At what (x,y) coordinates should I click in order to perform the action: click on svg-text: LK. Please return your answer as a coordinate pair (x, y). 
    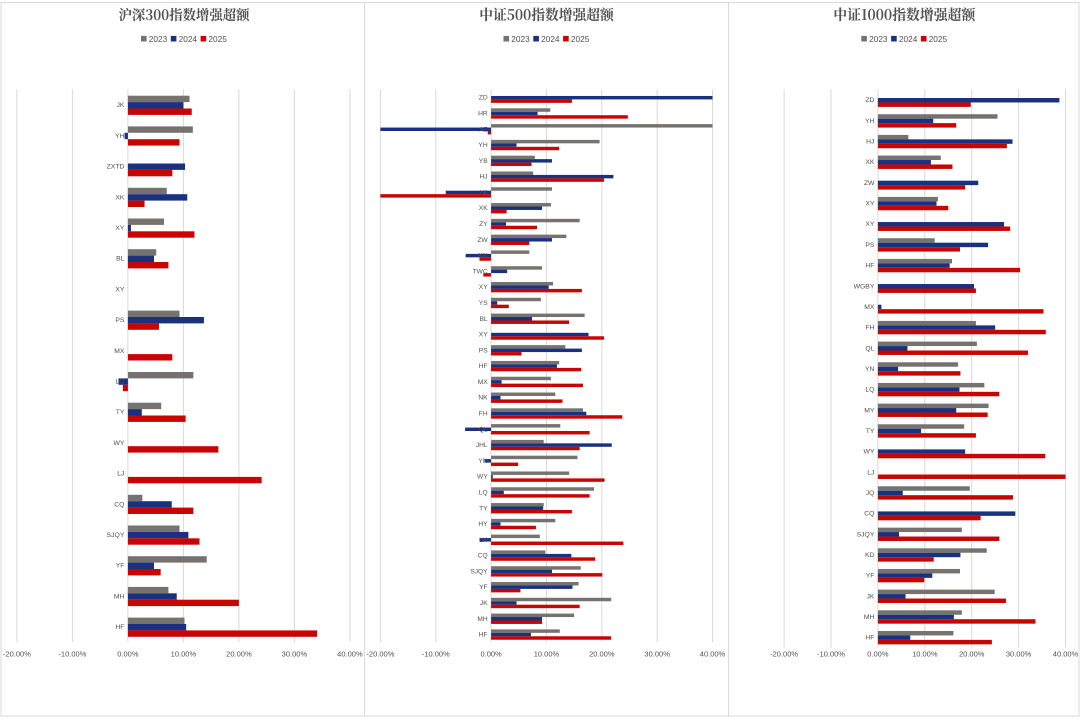
    Looking at the image, I should click on (484, 192).